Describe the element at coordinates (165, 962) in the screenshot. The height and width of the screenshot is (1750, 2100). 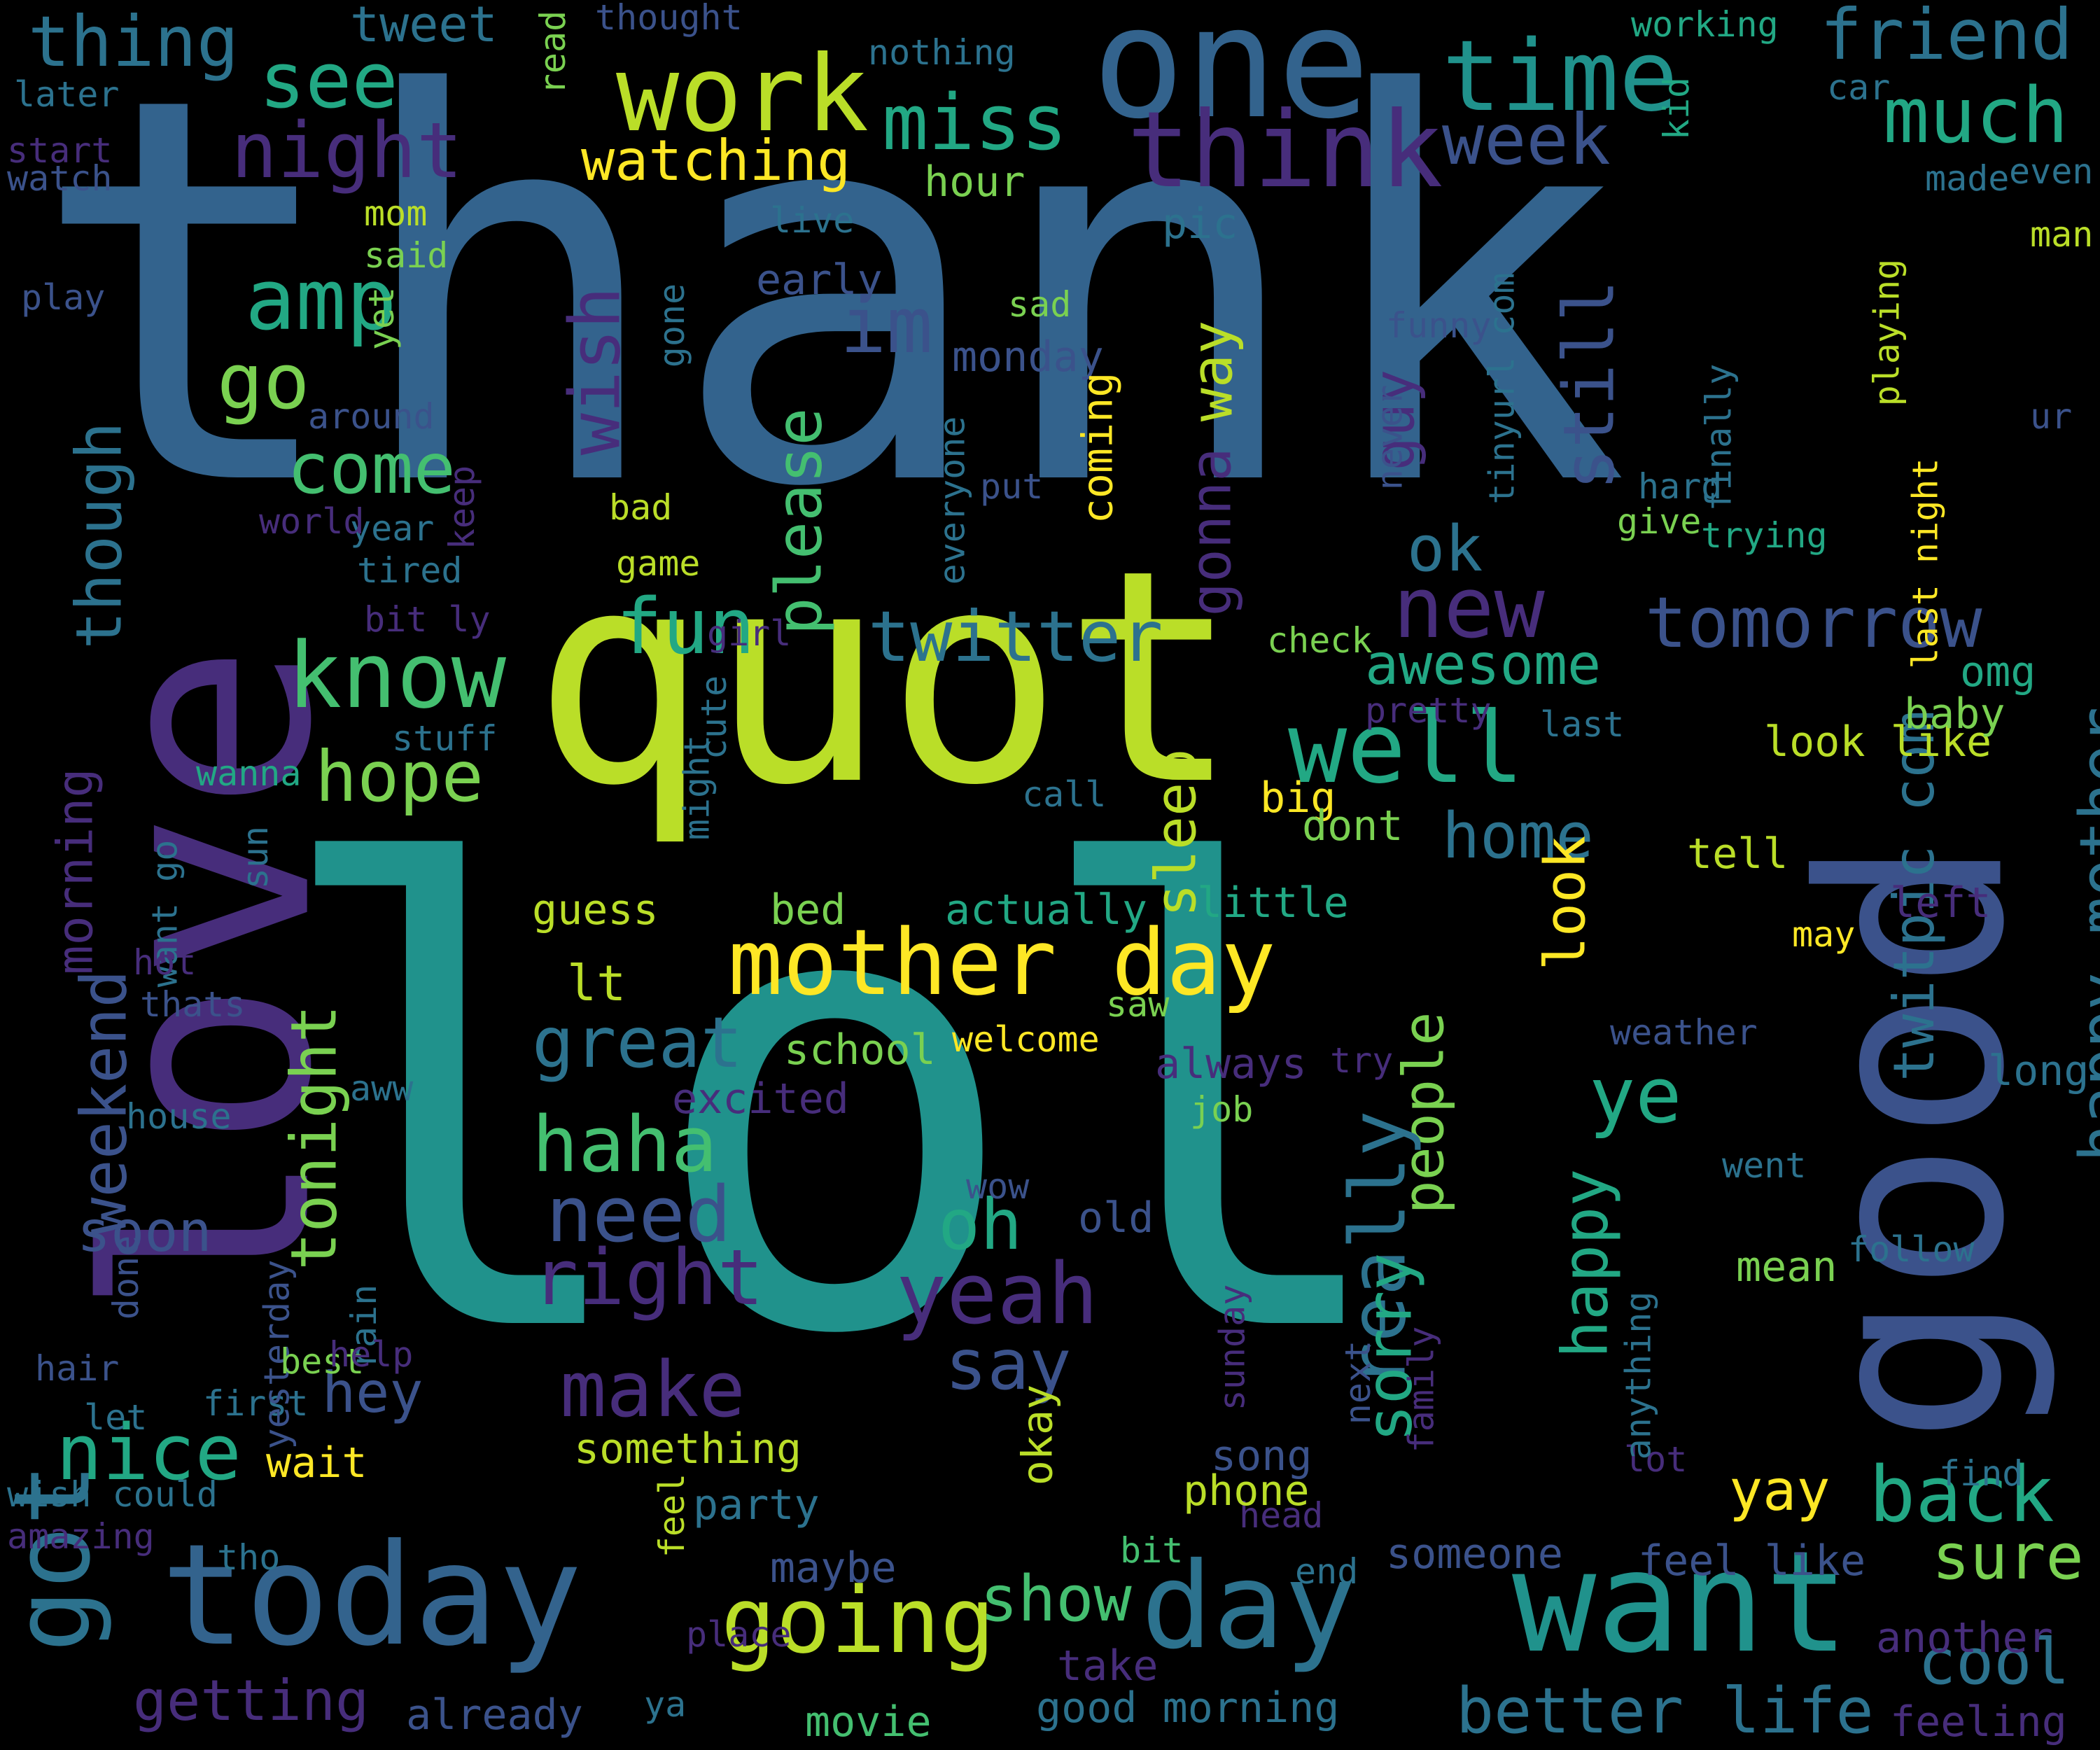
I see `word-hot: hot` at that location.